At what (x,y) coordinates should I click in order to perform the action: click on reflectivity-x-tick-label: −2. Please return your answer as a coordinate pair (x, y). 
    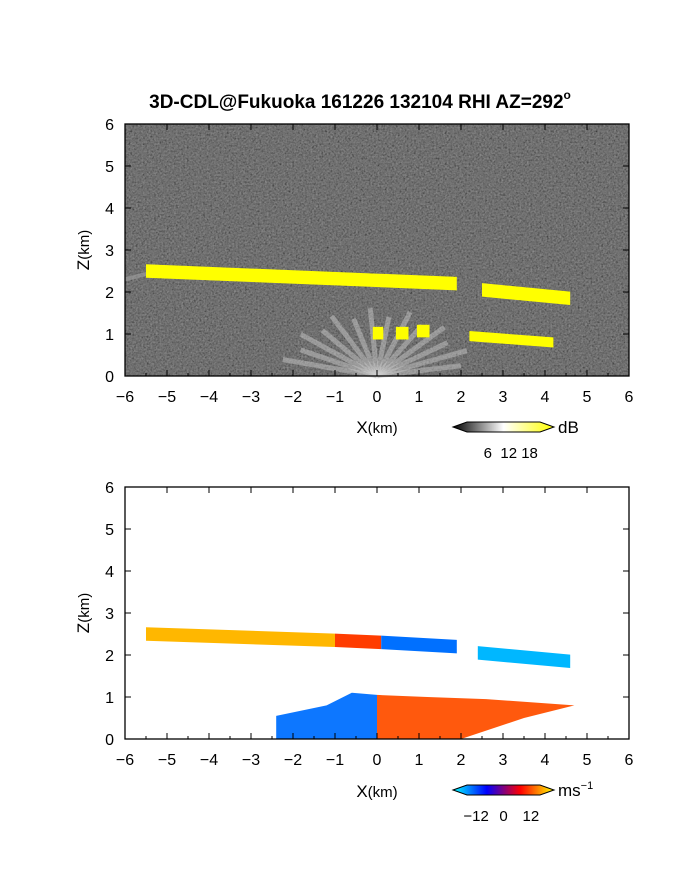
    Looking at the image, I should click on (293, 397).